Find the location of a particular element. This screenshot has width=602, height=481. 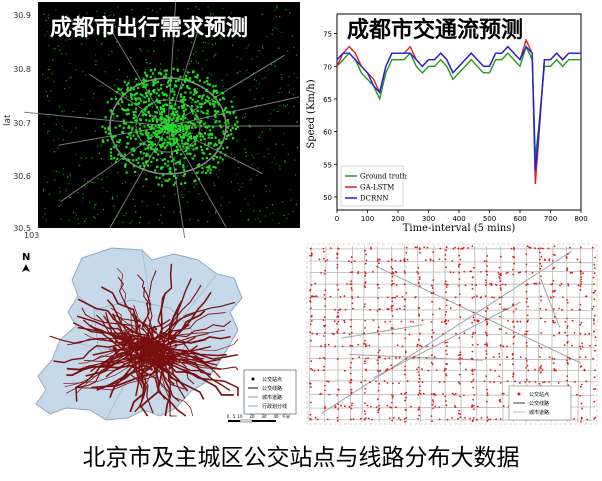

urban-road is located at coordinates (452, 381).